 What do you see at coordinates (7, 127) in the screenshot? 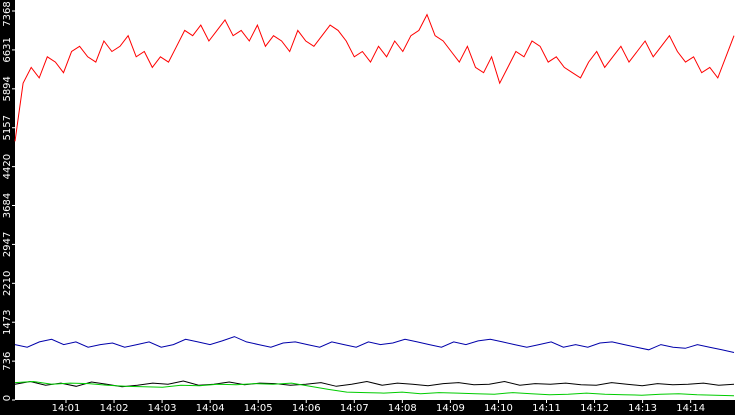
I see `y-tick-label: 5157` at bounding box center [7, 127].